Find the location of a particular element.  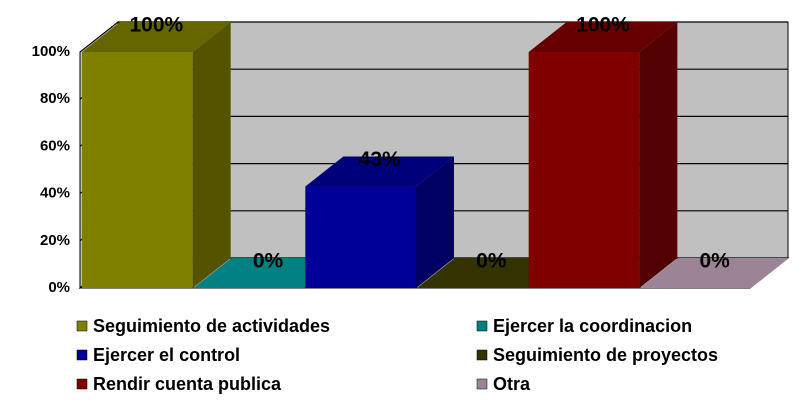

value-label: 43% is located at coordinates (380, 159).